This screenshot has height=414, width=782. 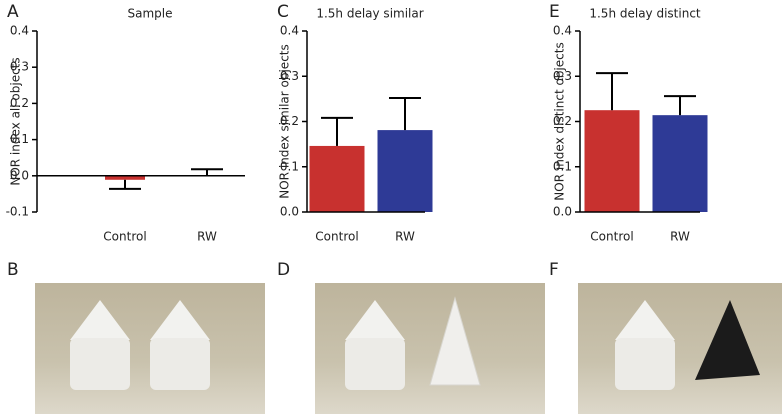 I want to click on panel-letter: A, so click(x=13, y=12).